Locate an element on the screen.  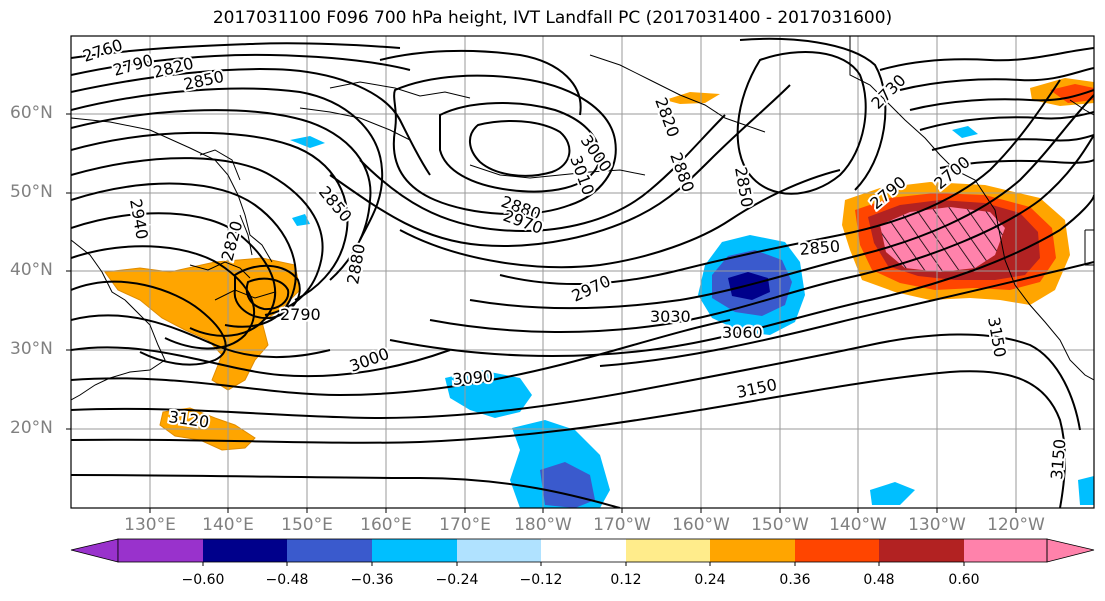
ivt-negative-core is located at coordinates (749, 286).